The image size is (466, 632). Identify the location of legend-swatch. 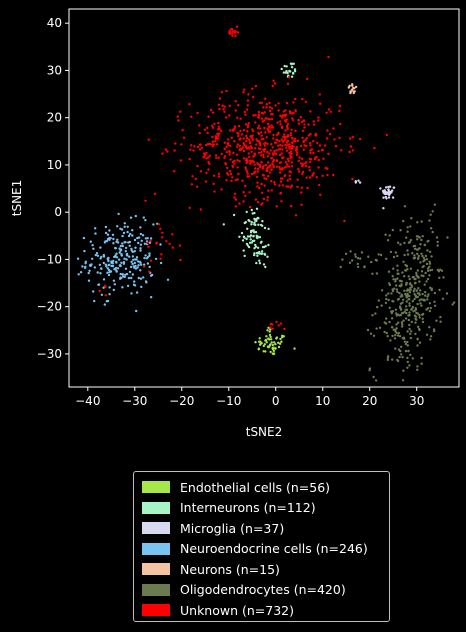
(156, 528).